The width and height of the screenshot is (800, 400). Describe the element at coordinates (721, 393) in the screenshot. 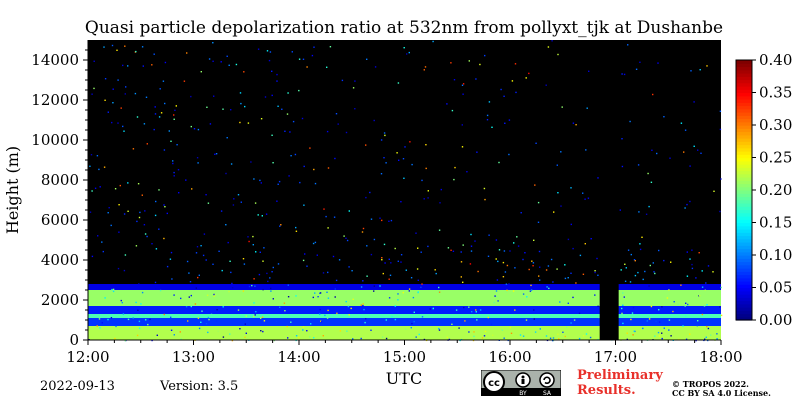

I see `copyright-line-2: CC BY SA 4.0 License.` at that location.